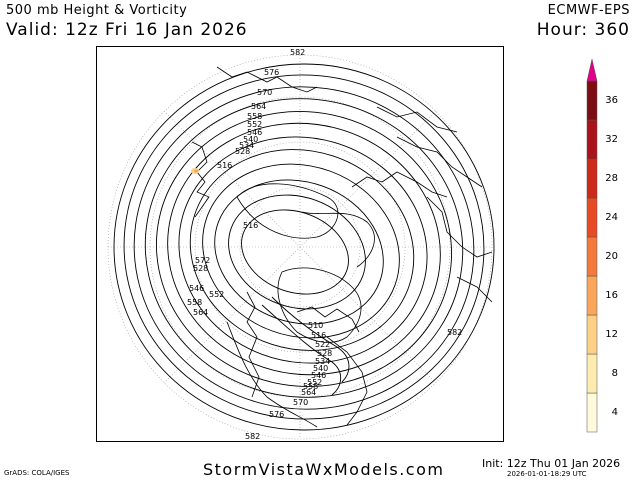 Image resolution: width=640 pixels, height=480 pixels. What do you see at coordinates (615, 412) in the screenshot?
I see `colorbar-tick: 4` at bounding box center [615, 412].